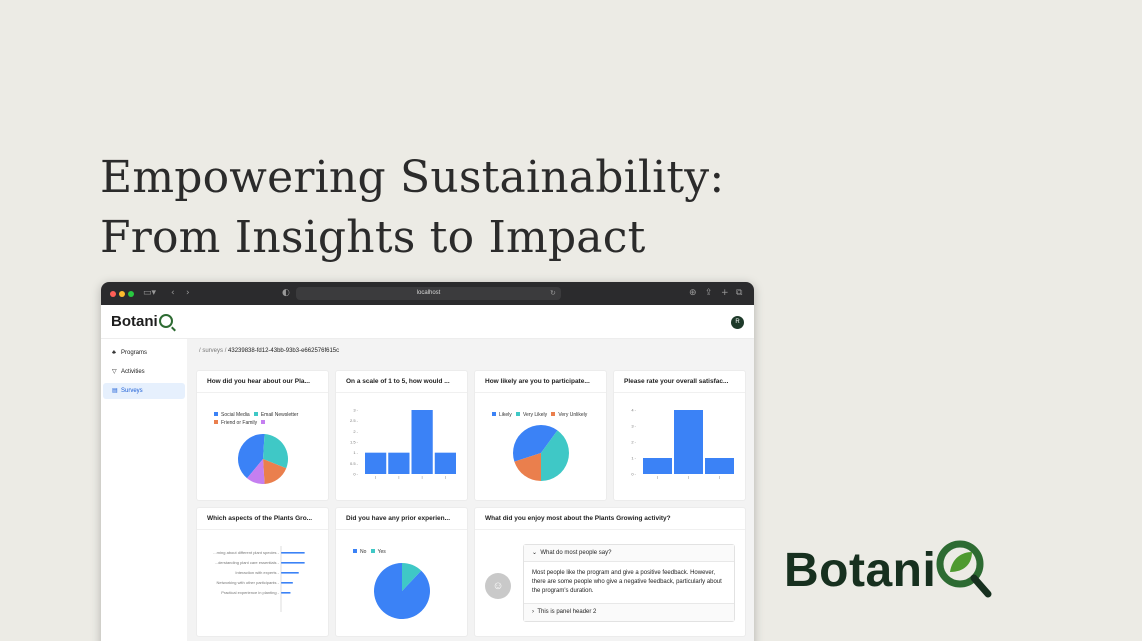 Image resolution: width=1142 pixels, height=641 pixels. What do you see at coordinates (533, 612) in the screenshot?
I see `chevron-right-icon: ›` at bounding box center [533, 612].